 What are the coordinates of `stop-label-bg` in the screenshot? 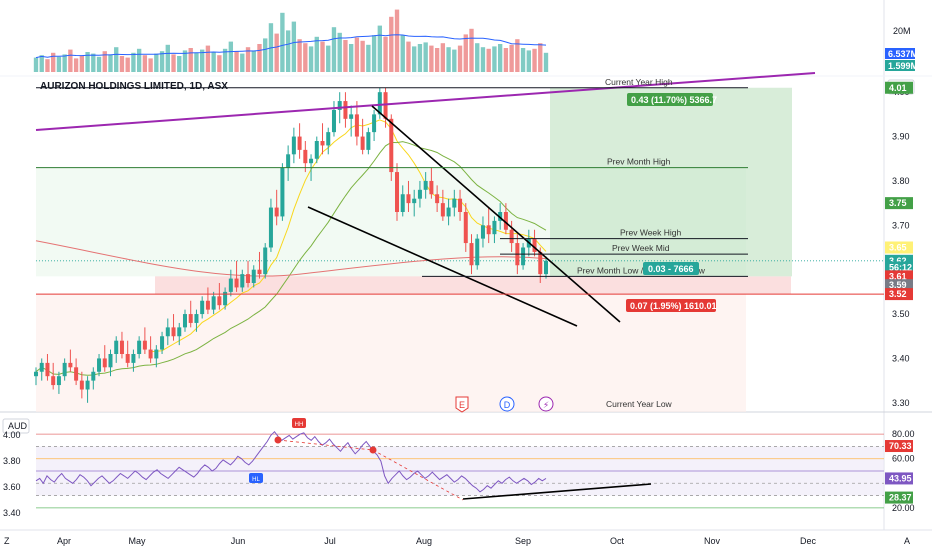 It's located at (671, 305).